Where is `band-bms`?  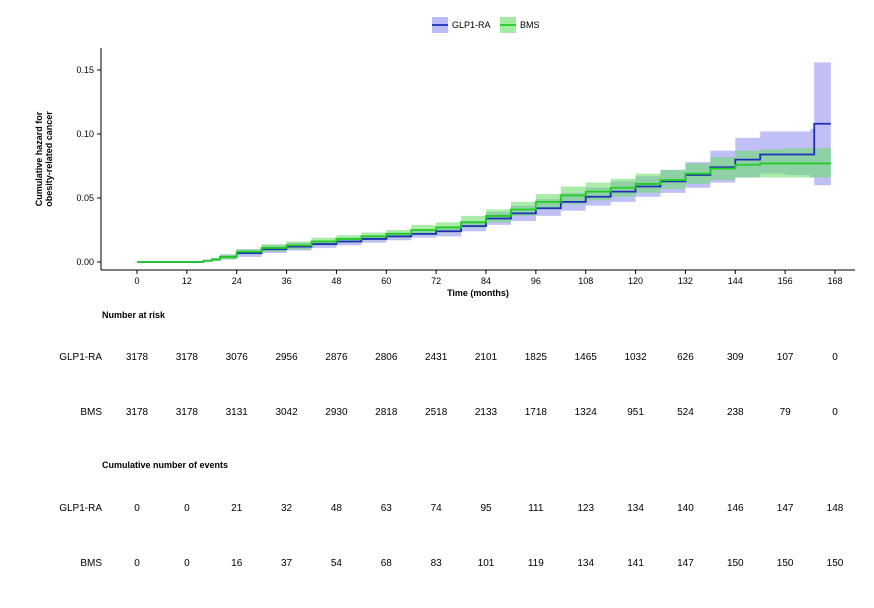
band-bms is located at coordinates (484, 205).